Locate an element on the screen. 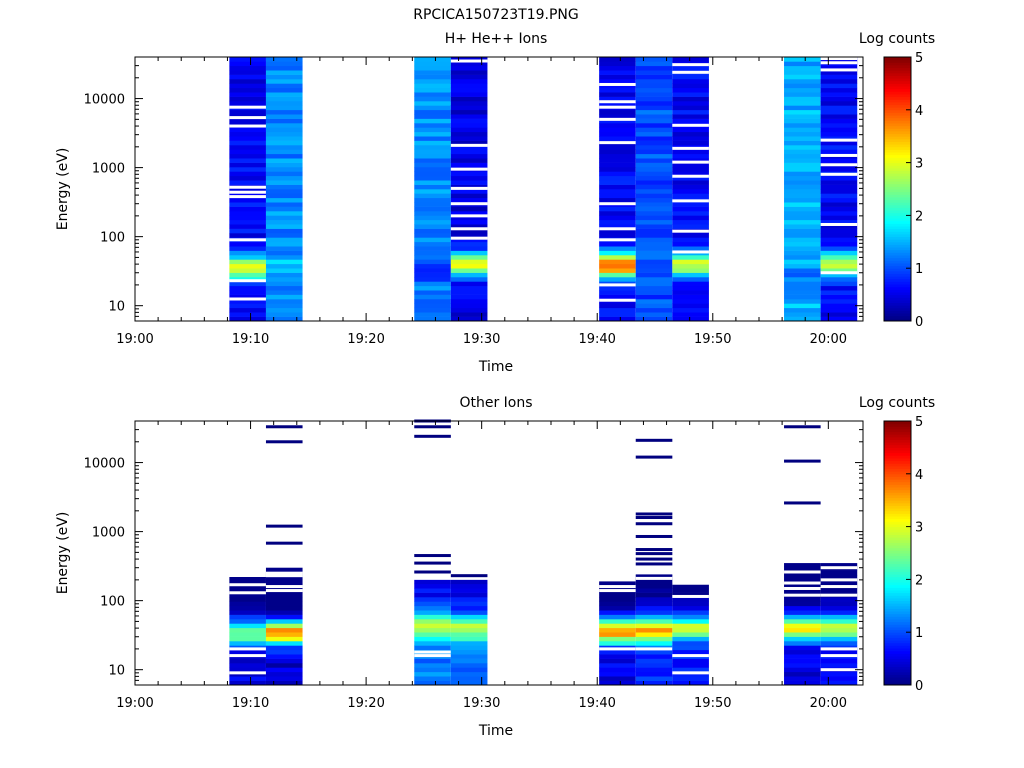 Image resolution: width=1024 pixels, height=768 pixels. x-axis-label-other: Time is located at coordinates (495, 731).